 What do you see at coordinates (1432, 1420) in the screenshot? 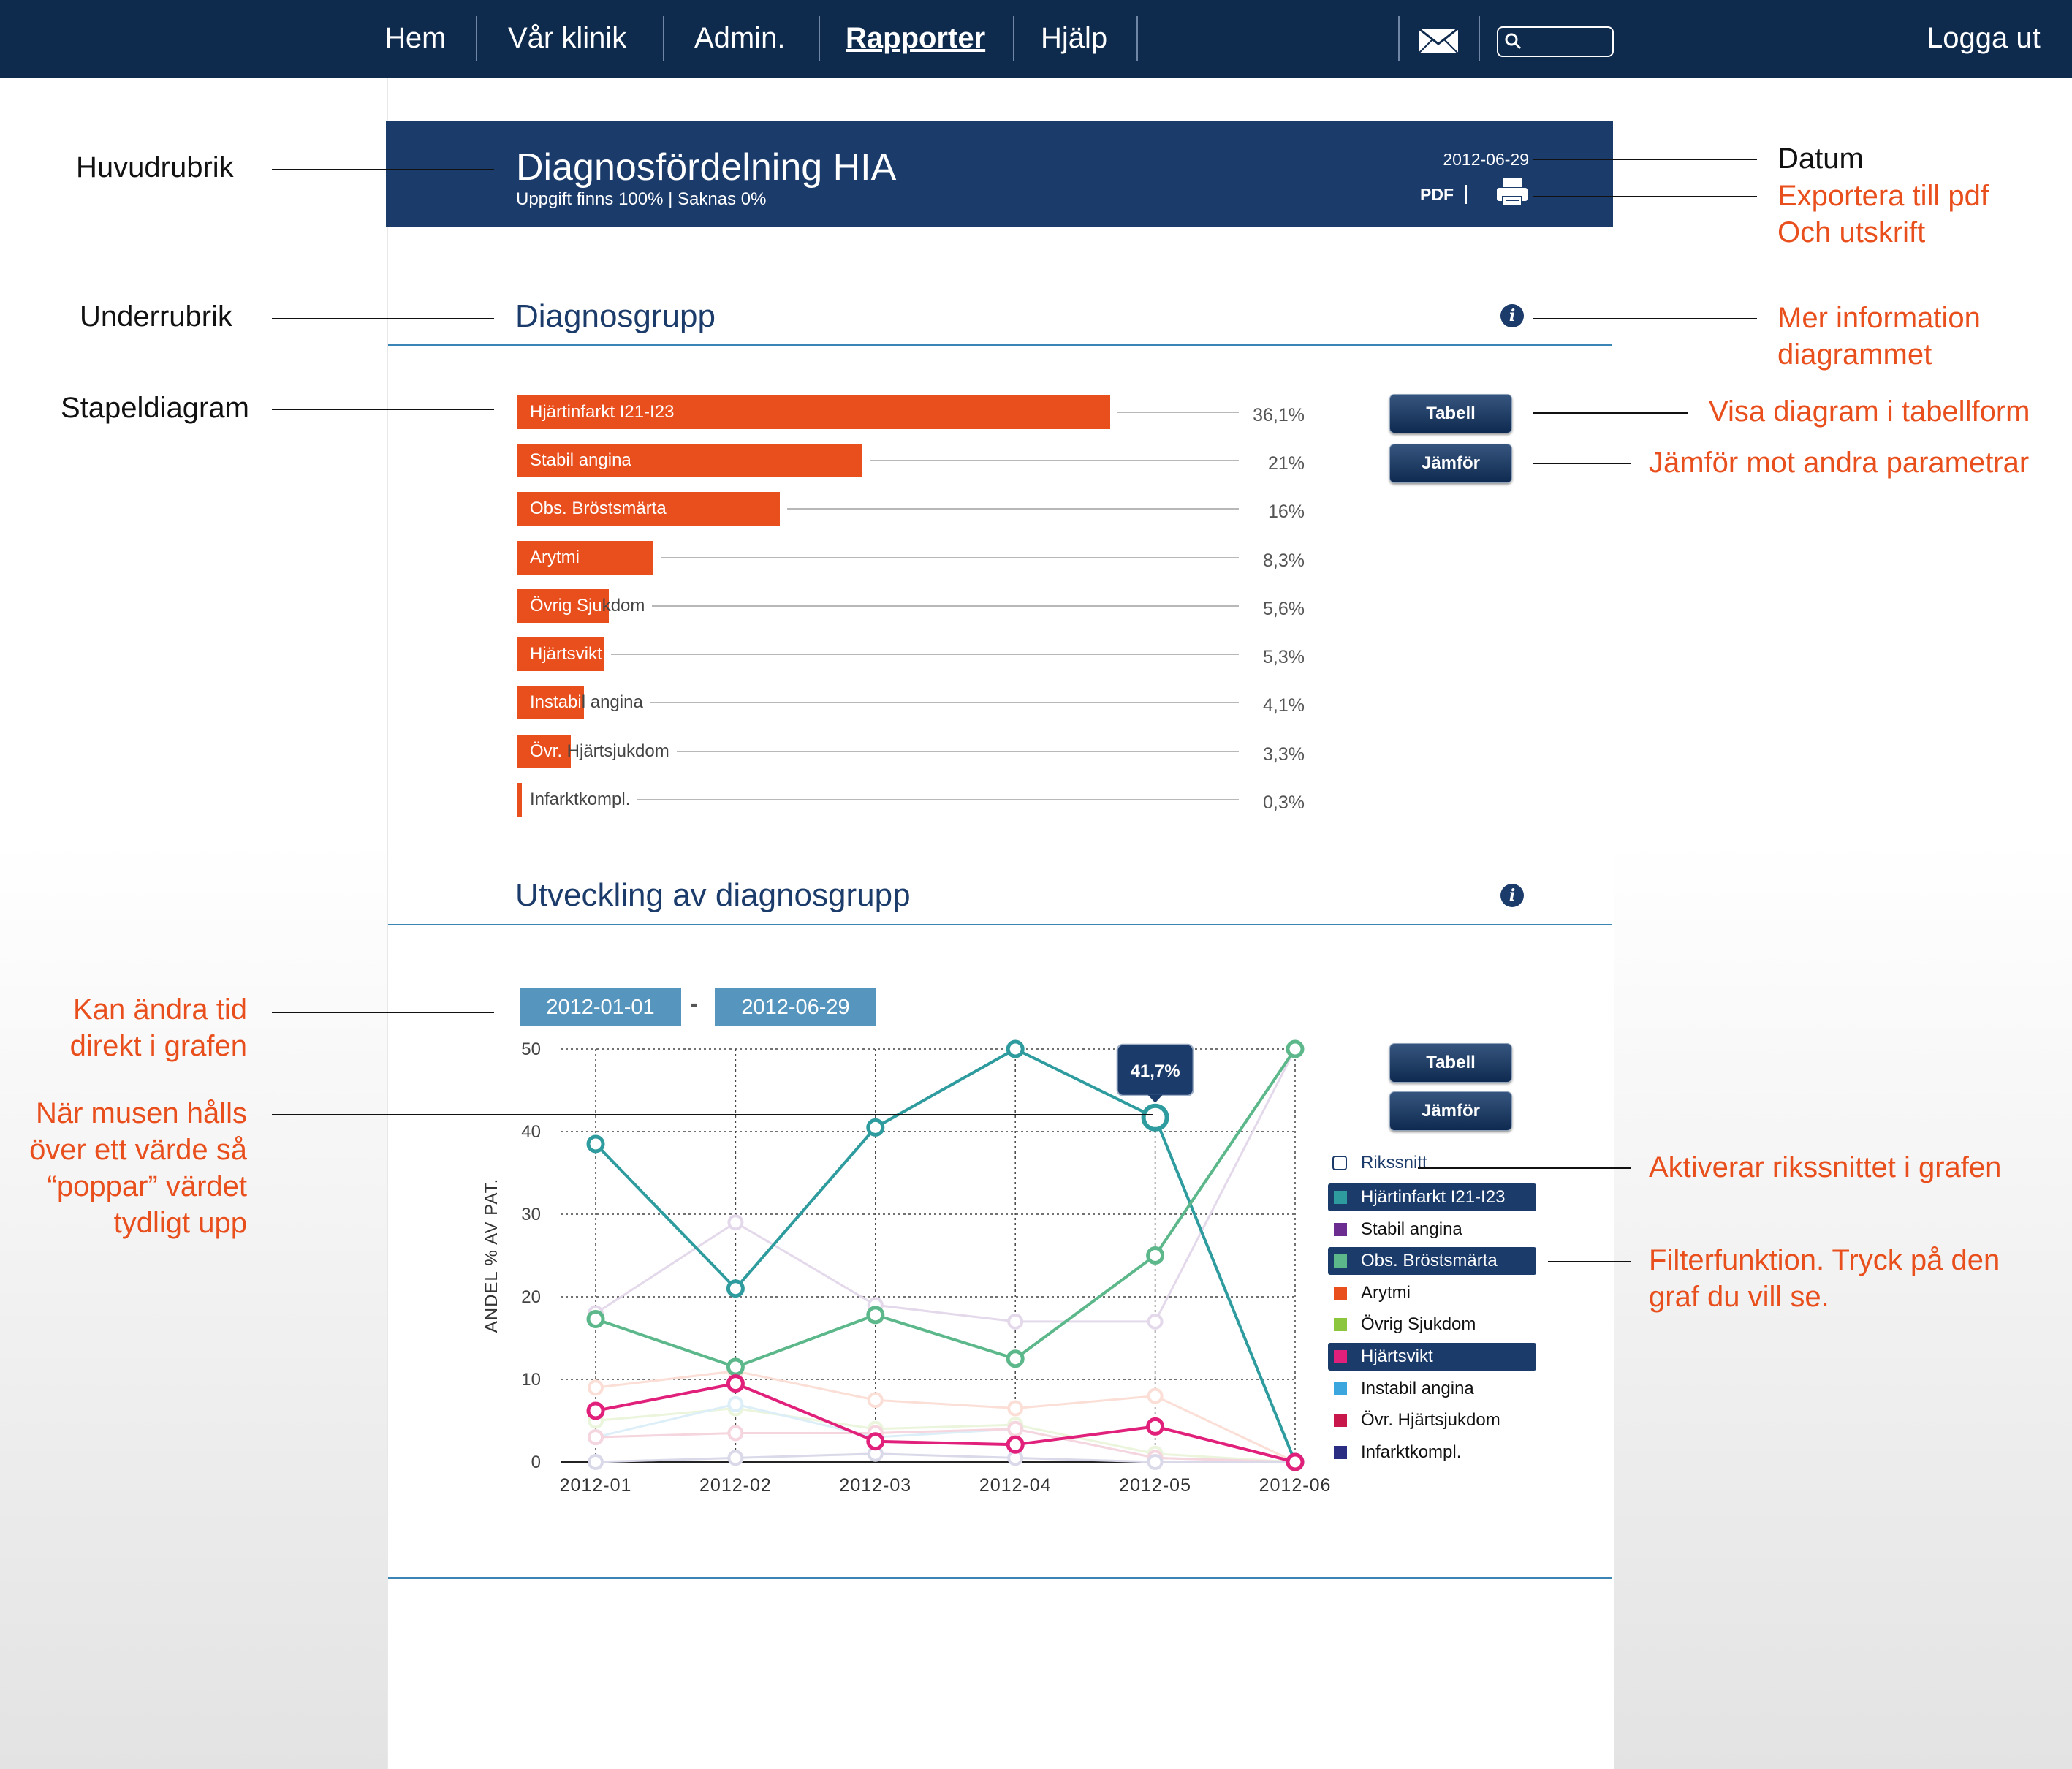
I see `legend-item: Övr. Hjärtsjukdom` at bounding box center [1432, 1420].